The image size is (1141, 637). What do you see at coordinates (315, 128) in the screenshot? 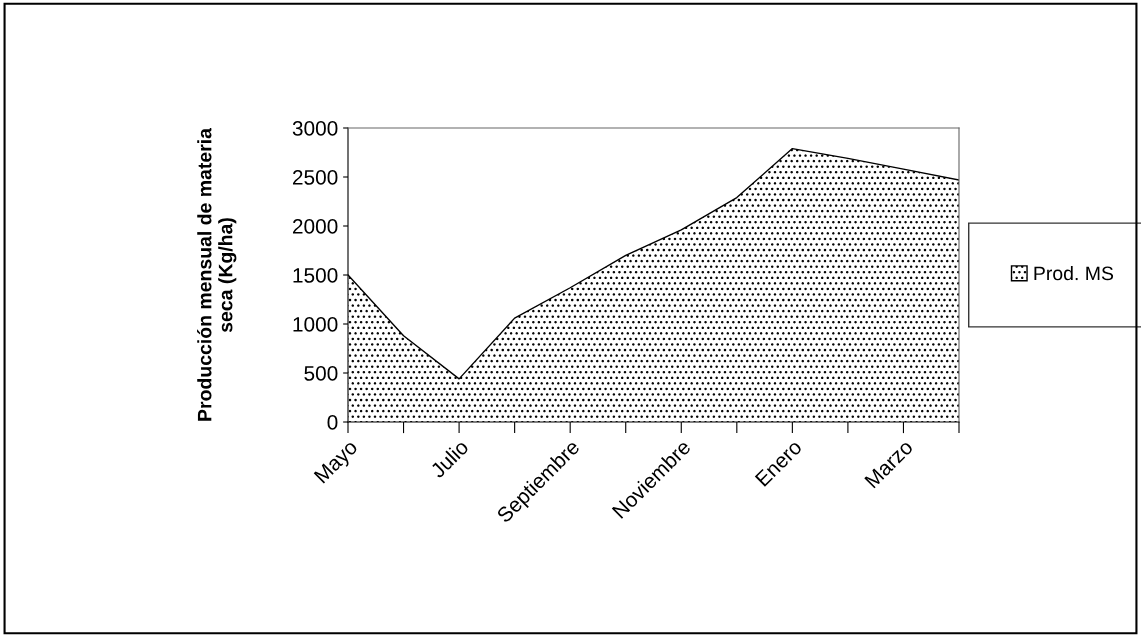
I see `y-tick-label: 3000` at bounding box center [315, 128].